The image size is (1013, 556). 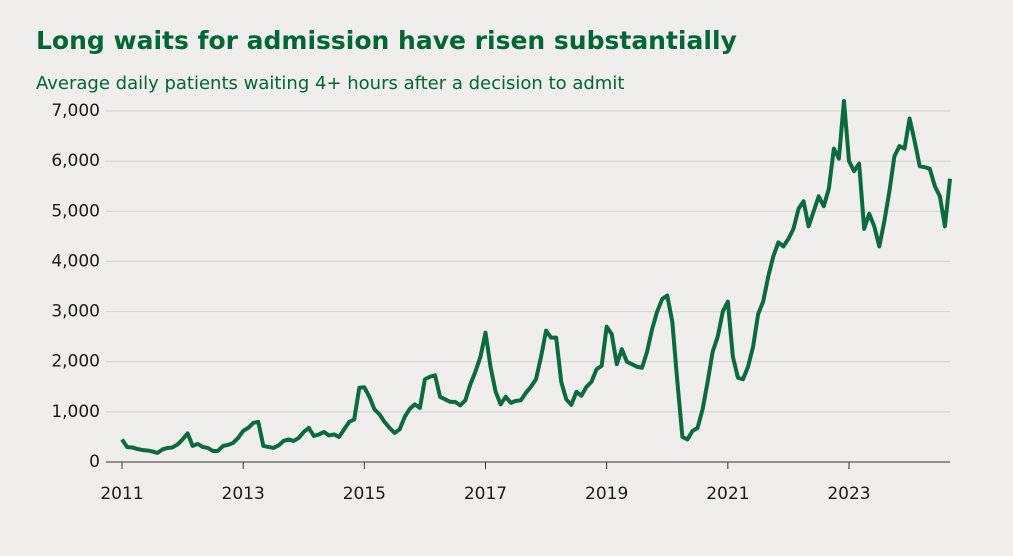 I want to click on x-tick-label: 2021, so click(x=727, y=494).